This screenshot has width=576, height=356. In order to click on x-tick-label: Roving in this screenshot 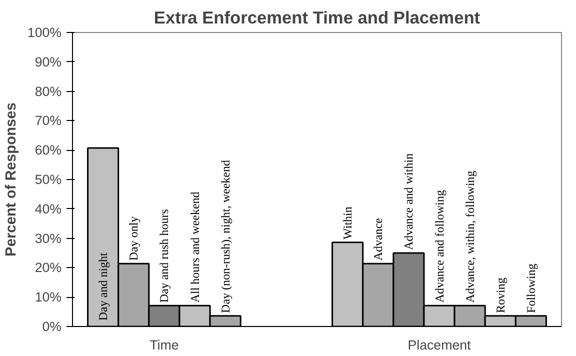, I will do `click(500, 295)`.